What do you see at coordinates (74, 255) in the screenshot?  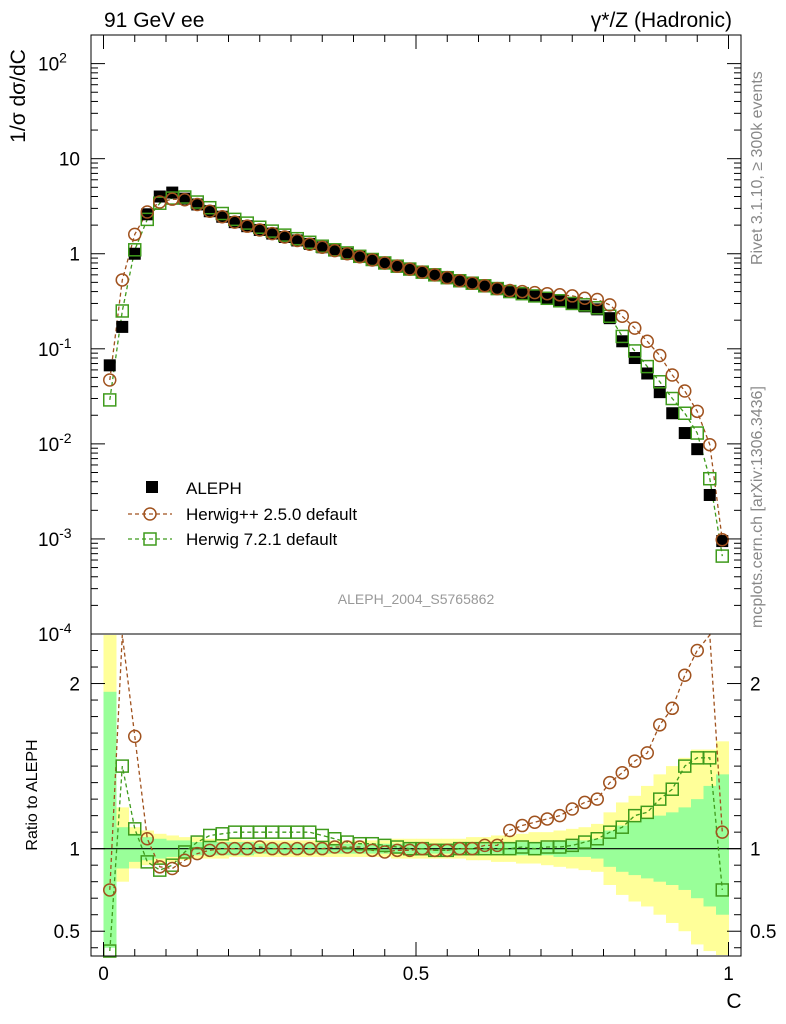 I see `main-y-tick-label: 1` at bounding box center [74, 255].